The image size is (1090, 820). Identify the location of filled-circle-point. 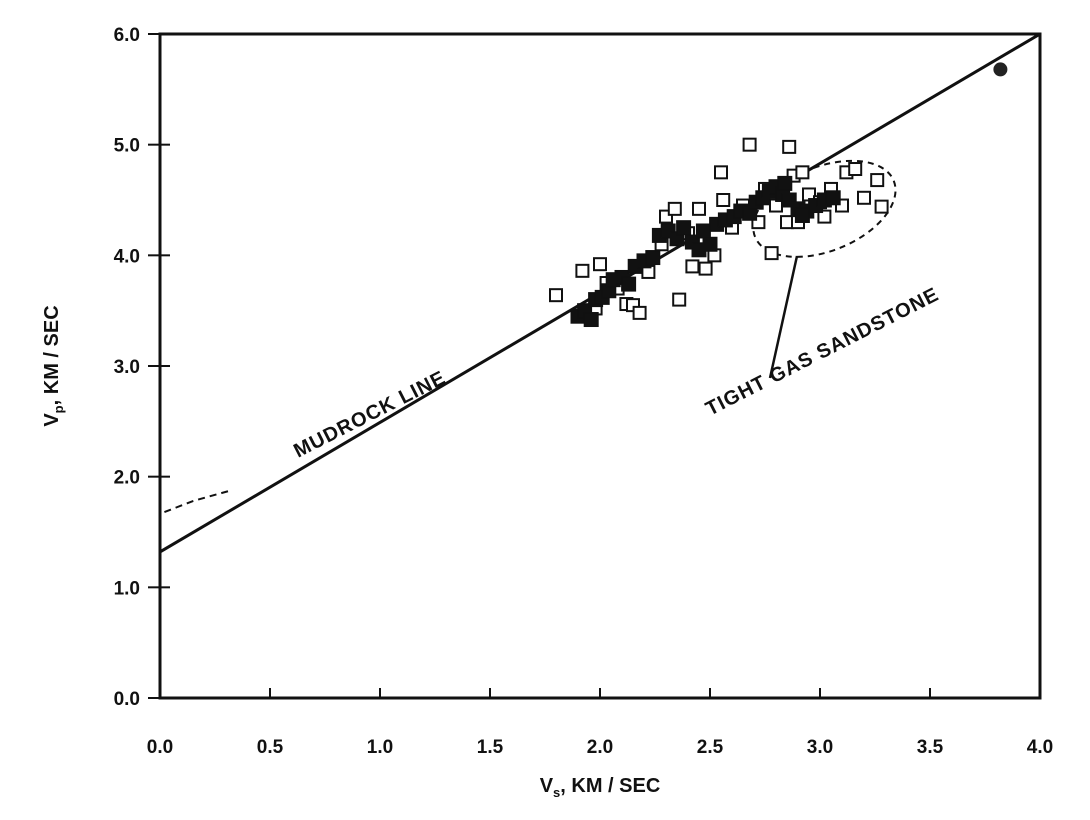
(1000, 69).